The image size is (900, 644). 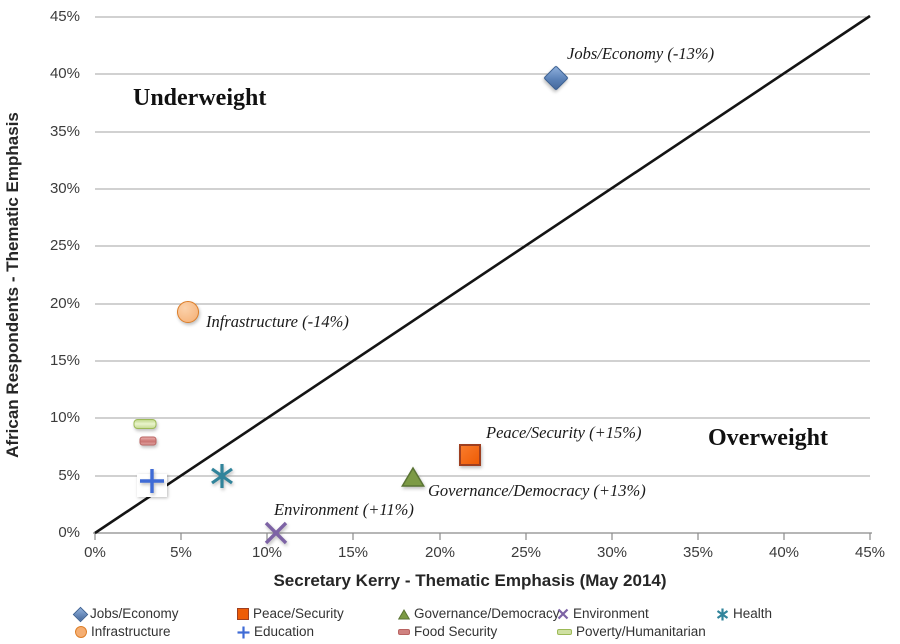 I want to click on legend-label: Environment, so click(x=611, y=613).